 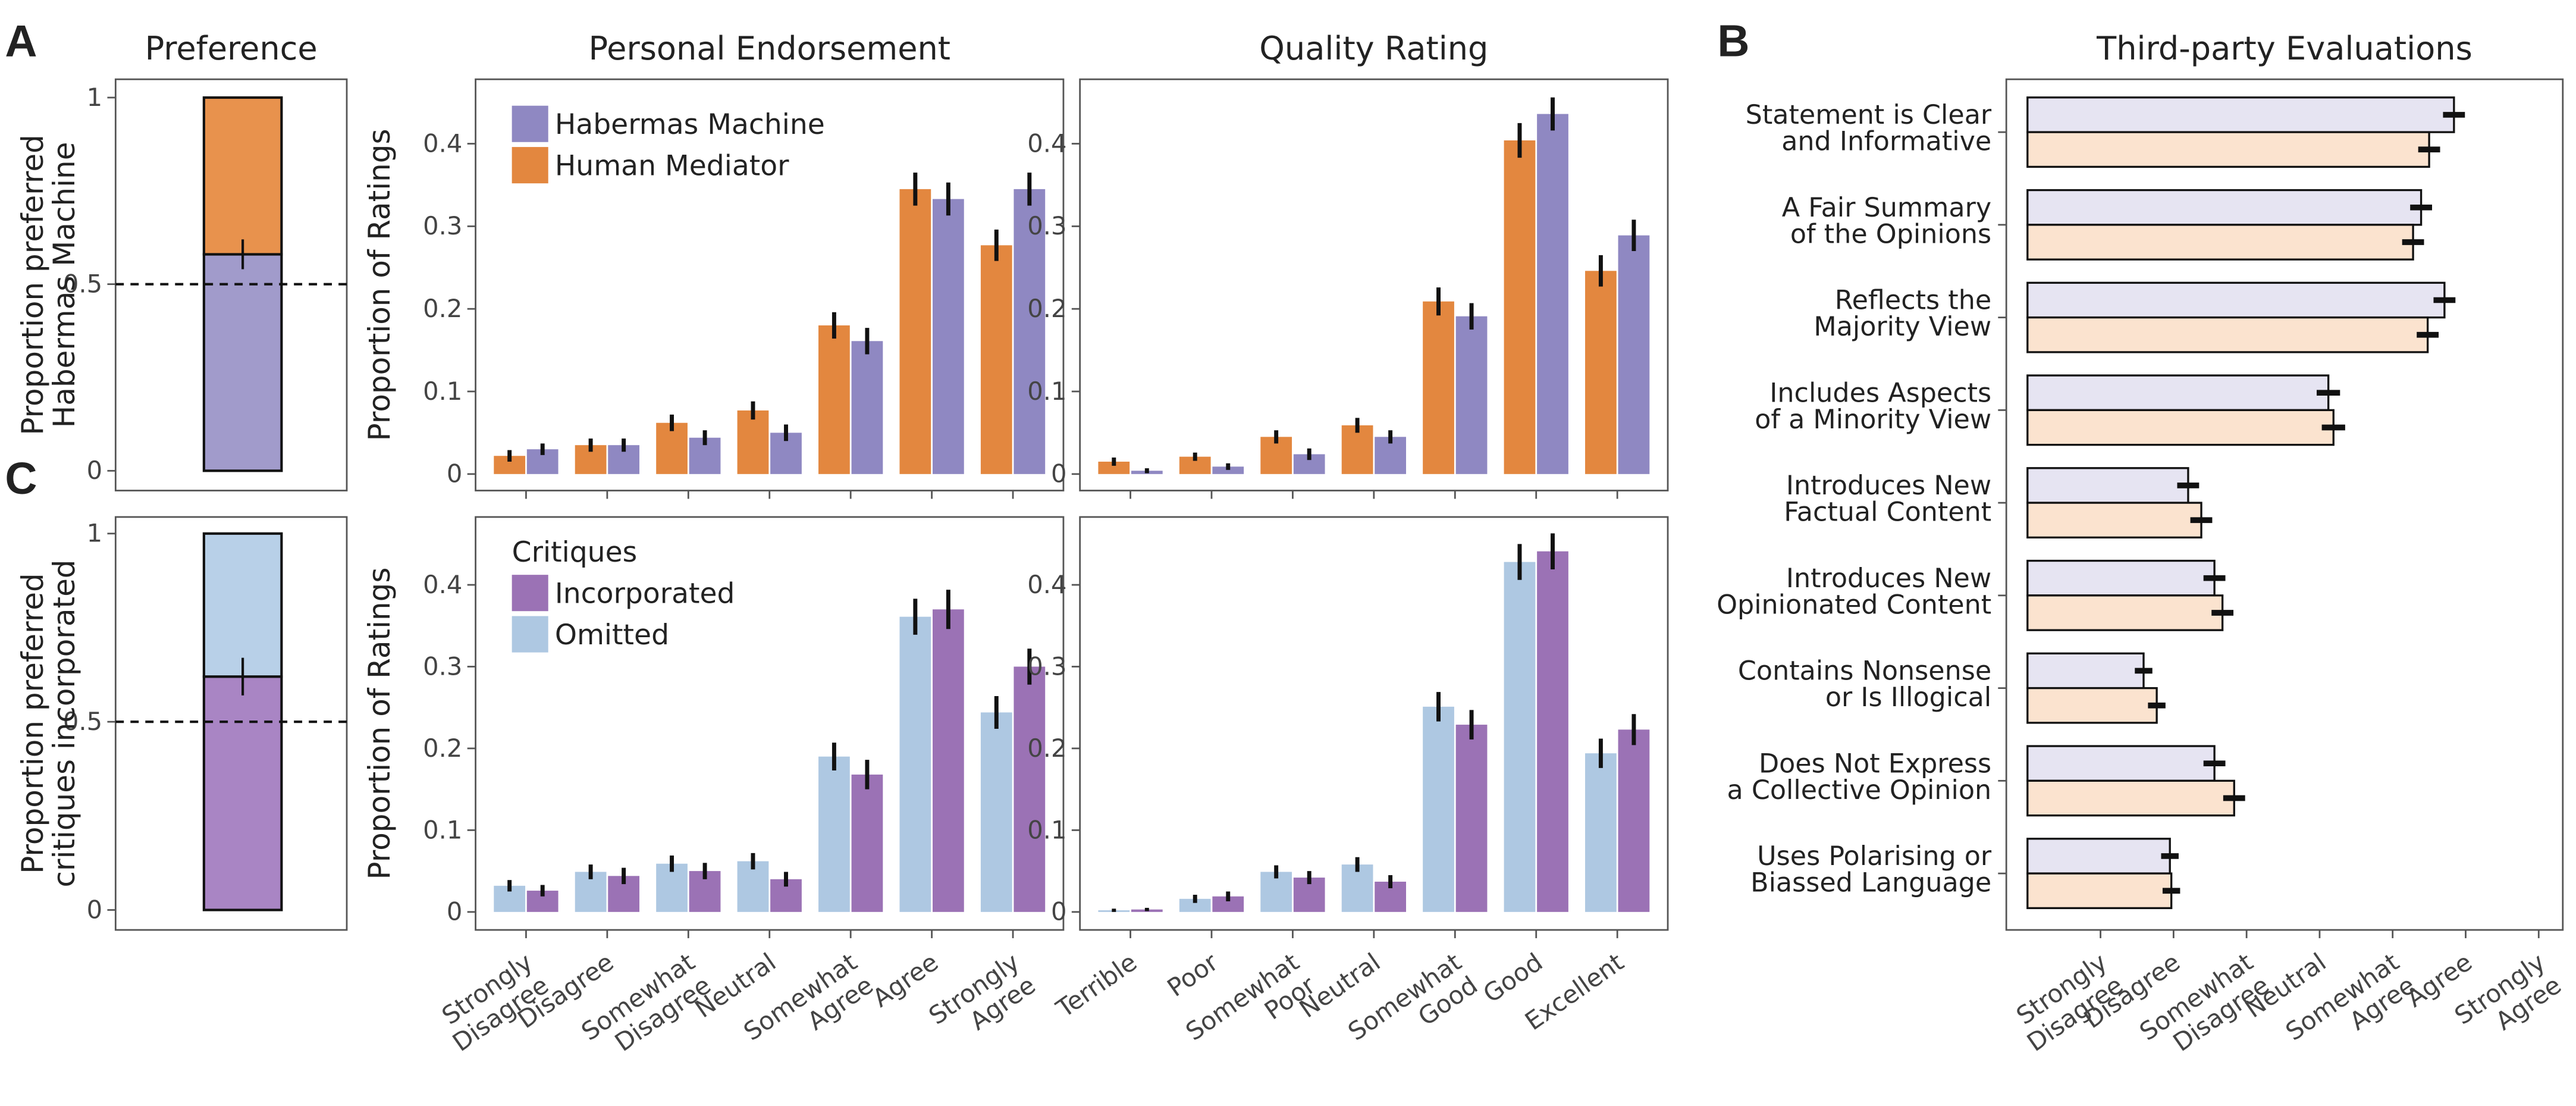 What do you see at coordinates (690, 124) in the screenshot?
I see `legend-label: Habermas Machine` at bounding box center [690, 124].